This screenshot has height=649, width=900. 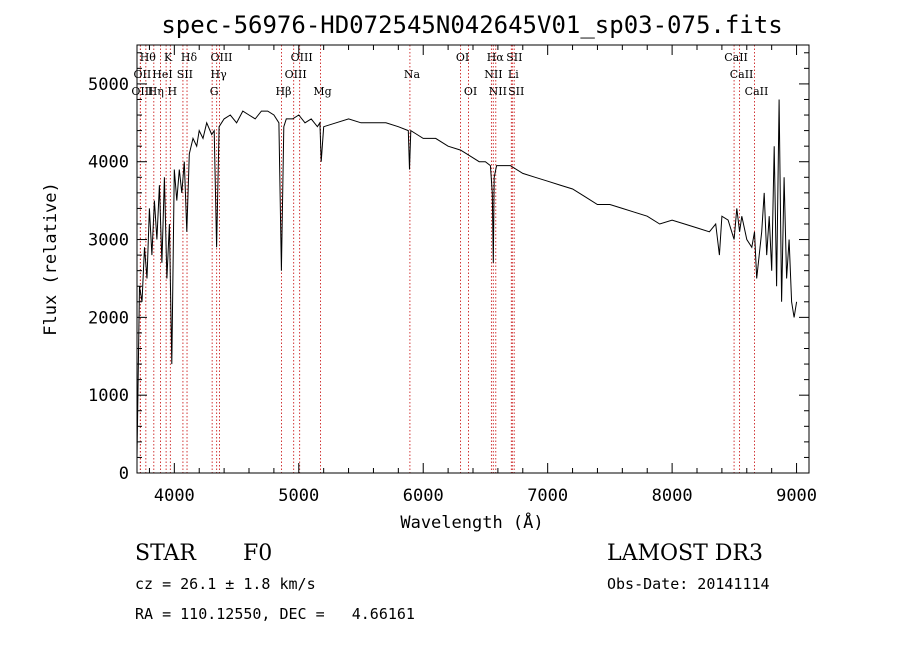 What do you see at coordinates (108, 85) in the screenshot?
I see `y-tick-label: 5000` at bounding box center [108, 85].